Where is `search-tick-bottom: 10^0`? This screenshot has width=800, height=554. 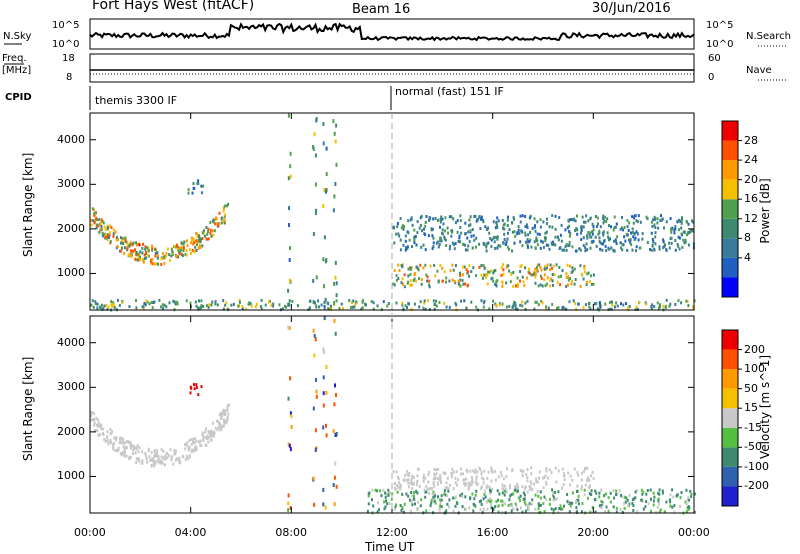 search-tick-bottom: 10^0 is located at coordinates (720, 44).